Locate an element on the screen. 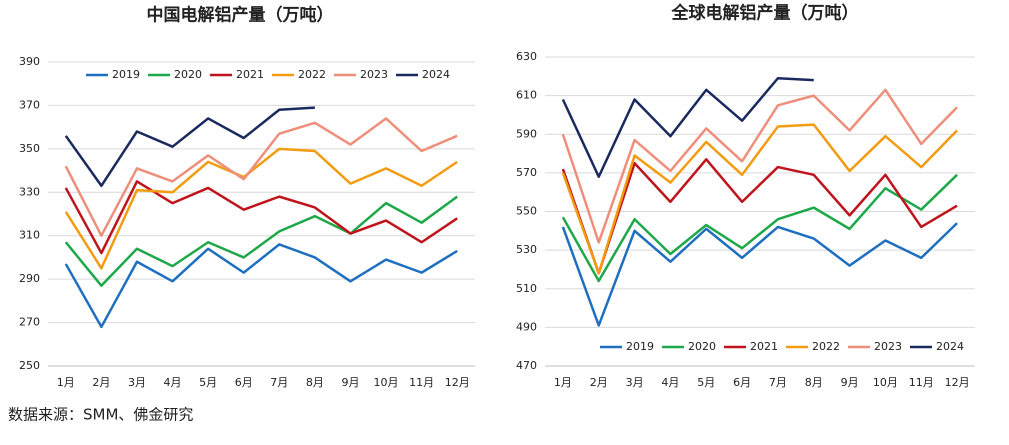 This screenshot has height=445, width=1009. y-tick-label: 630 is located at coordinates (526, 56).